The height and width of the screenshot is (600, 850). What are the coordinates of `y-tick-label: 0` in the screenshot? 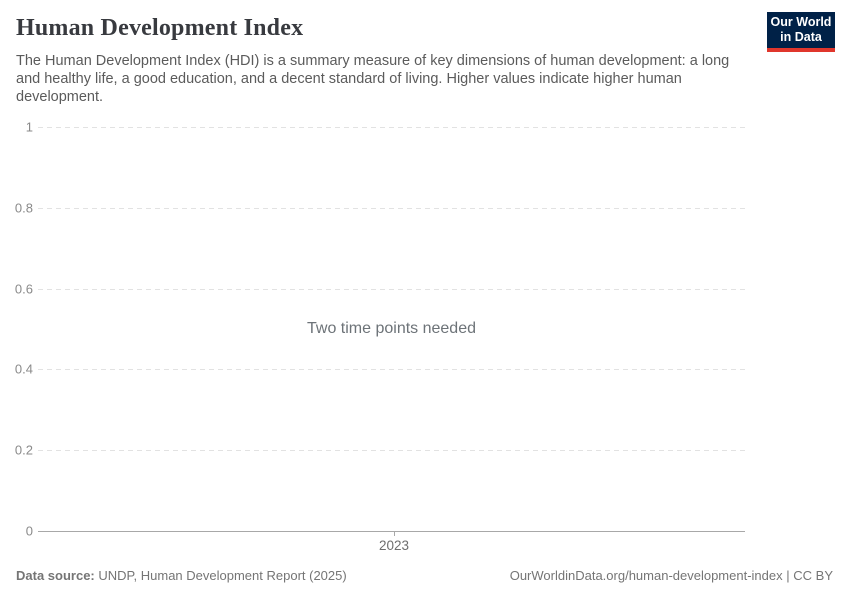 It's located at (29, 531).